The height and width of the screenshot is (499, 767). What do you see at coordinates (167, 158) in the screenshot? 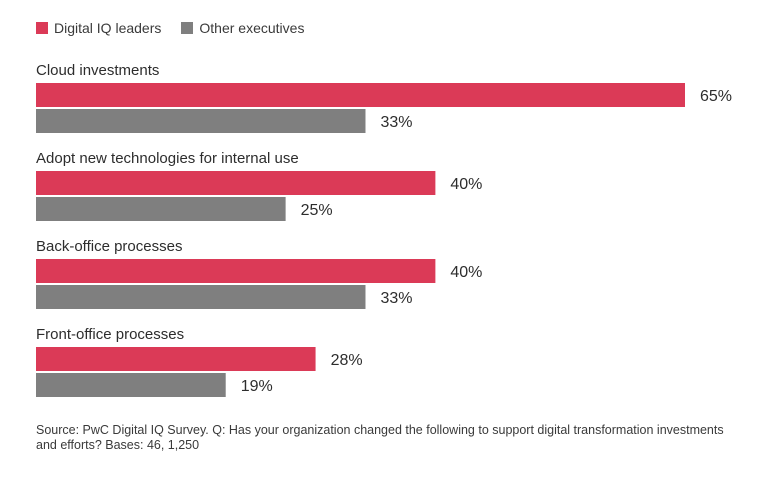
I see `category-label: Adopt new technologies for internal use` at bounding box center [167, 158].